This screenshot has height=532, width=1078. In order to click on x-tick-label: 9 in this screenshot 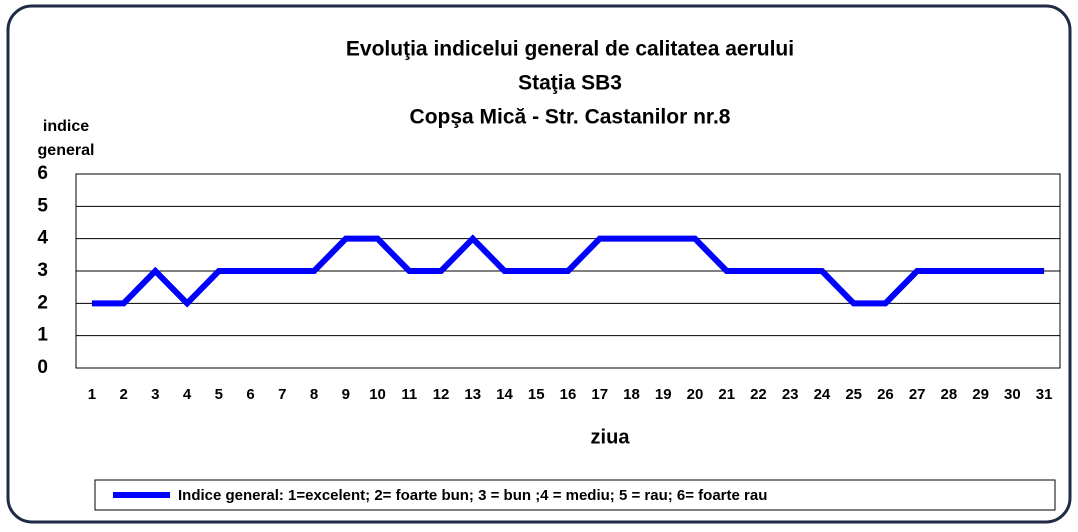, I will do `click(346, 394)`.